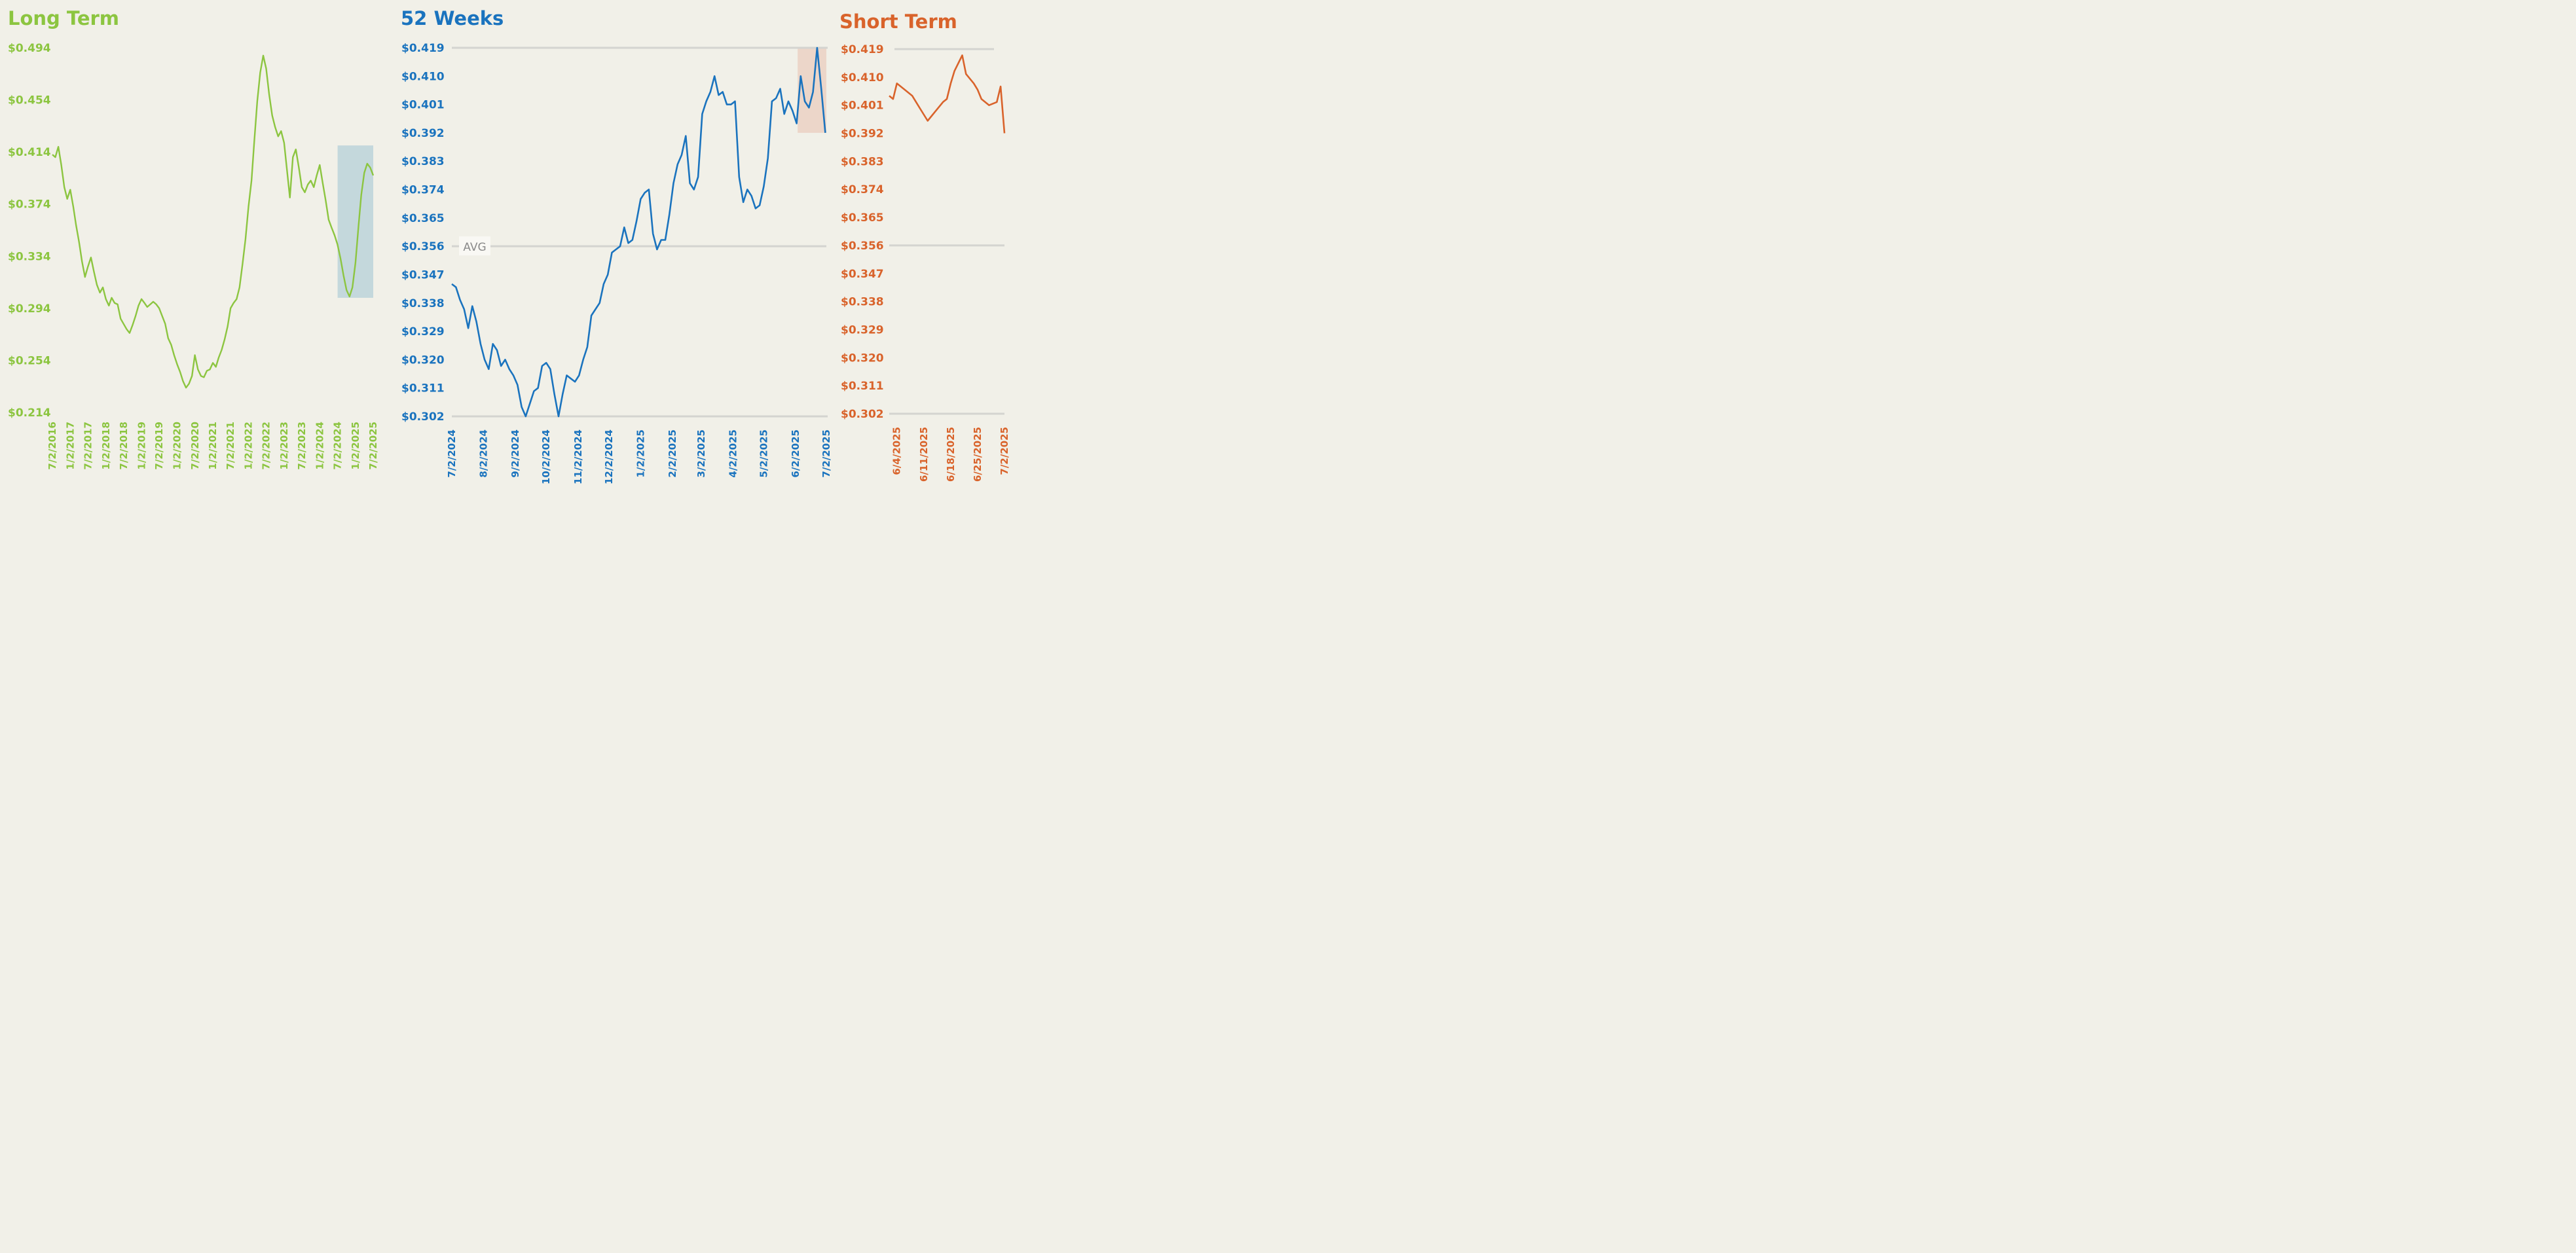 The width and height of the screenshot is (2576, 1253). I want to click on long-x-tick-label: 1/2/2021, so click(213, 446).